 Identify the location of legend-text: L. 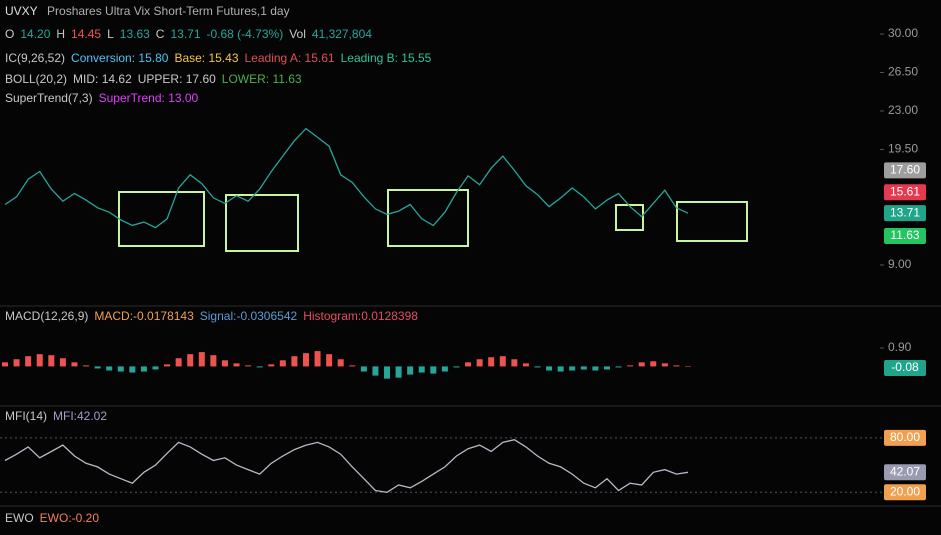
(110, 34).